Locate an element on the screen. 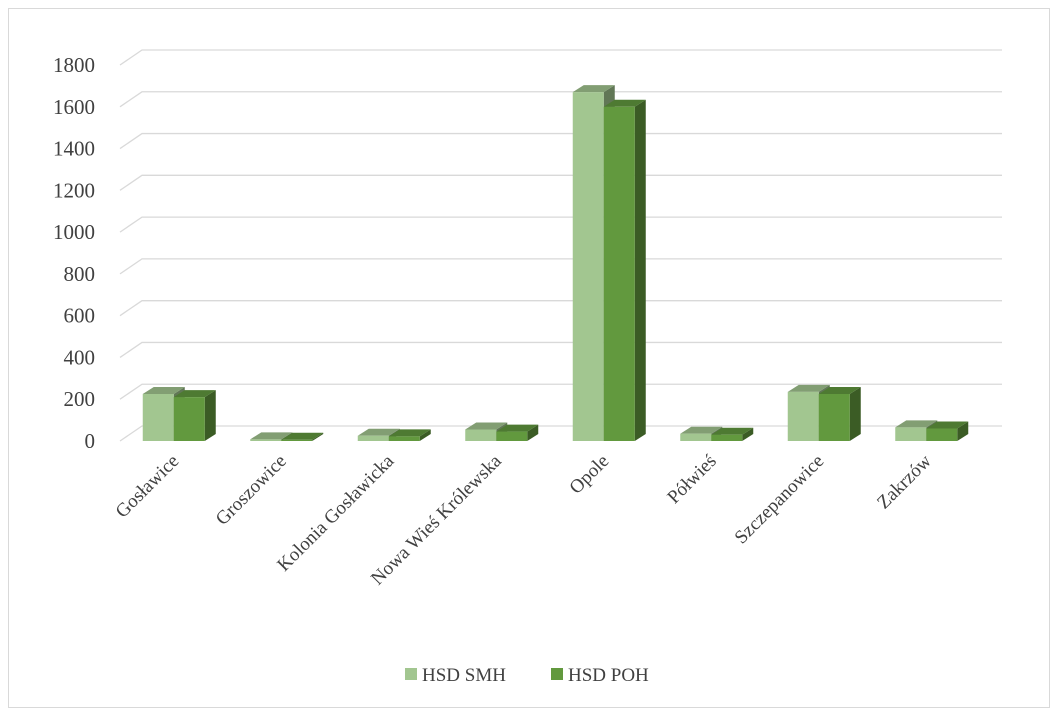 The image size is (1059, 711). legend-label: HSD POH is located at coordinates (608, 675).